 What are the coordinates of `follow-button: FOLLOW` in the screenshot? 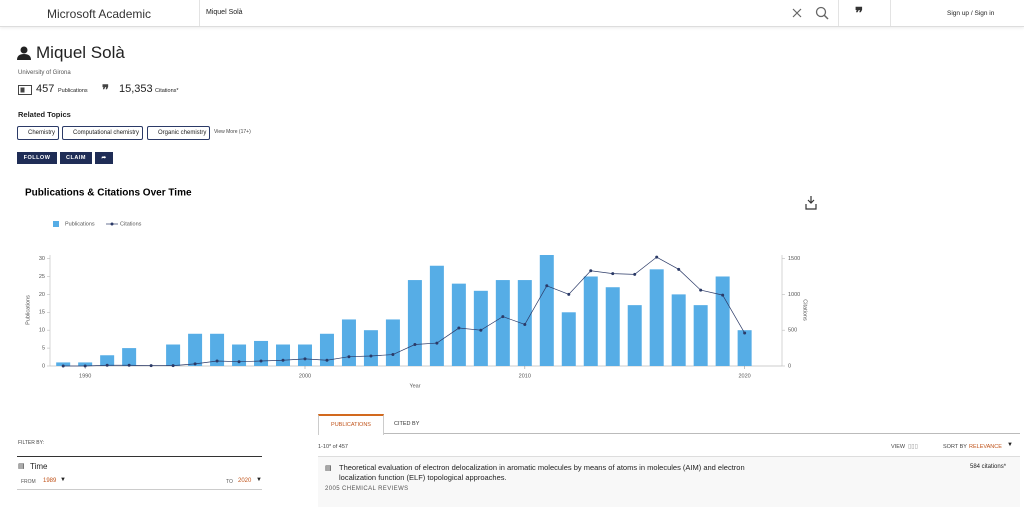 It's located at (37, 158).